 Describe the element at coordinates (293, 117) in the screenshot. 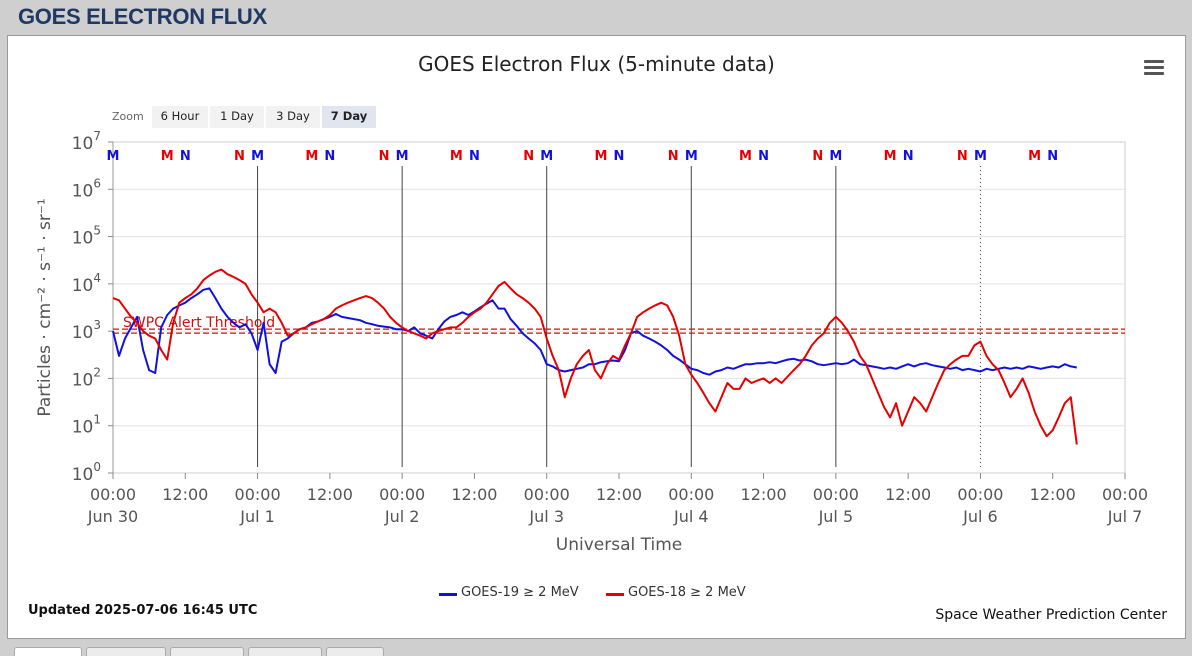

I see `zoom-3-day-button: 3 Day` at that location.